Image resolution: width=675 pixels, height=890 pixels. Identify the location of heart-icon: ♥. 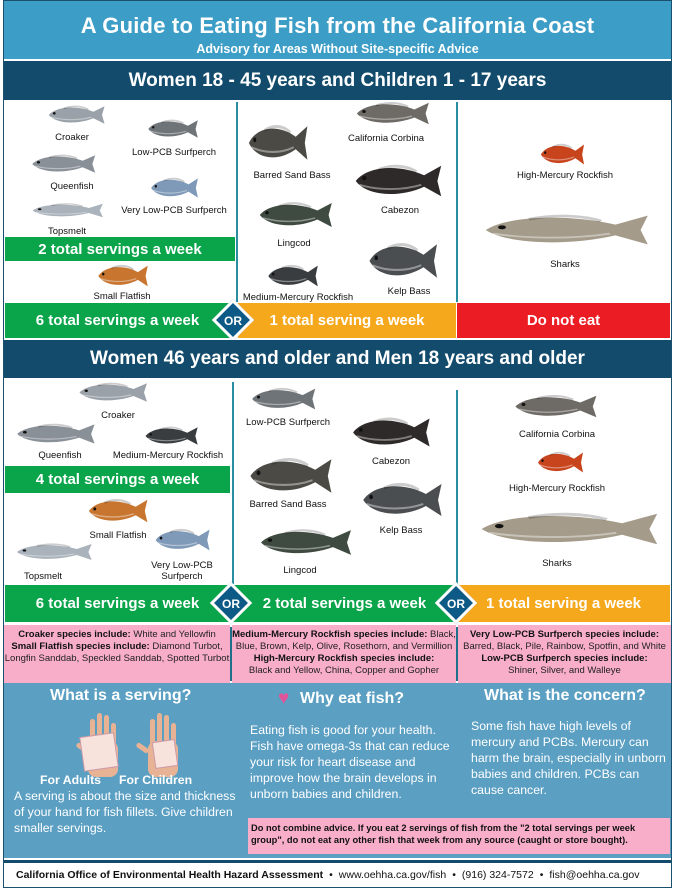
(284, 698).